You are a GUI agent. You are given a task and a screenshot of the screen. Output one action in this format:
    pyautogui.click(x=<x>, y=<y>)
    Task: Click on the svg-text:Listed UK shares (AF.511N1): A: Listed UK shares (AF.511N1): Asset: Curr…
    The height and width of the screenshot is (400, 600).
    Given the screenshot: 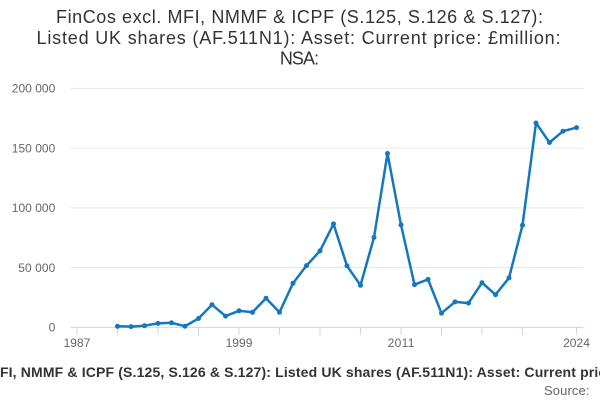 What is the action you would take?
    pyautogui.click(x=299, y=38)
    